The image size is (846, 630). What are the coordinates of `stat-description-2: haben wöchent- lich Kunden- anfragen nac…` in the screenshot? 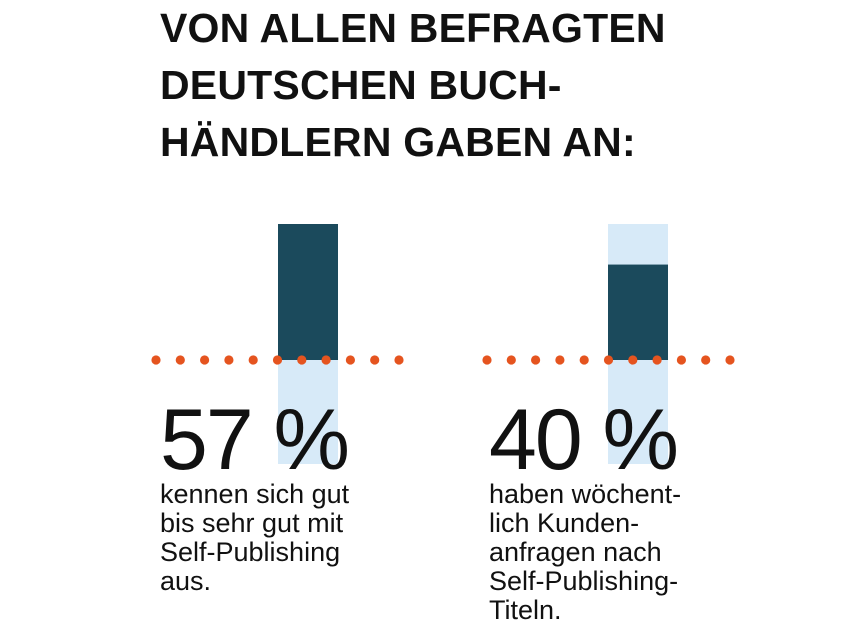 It's located at (585, 552).